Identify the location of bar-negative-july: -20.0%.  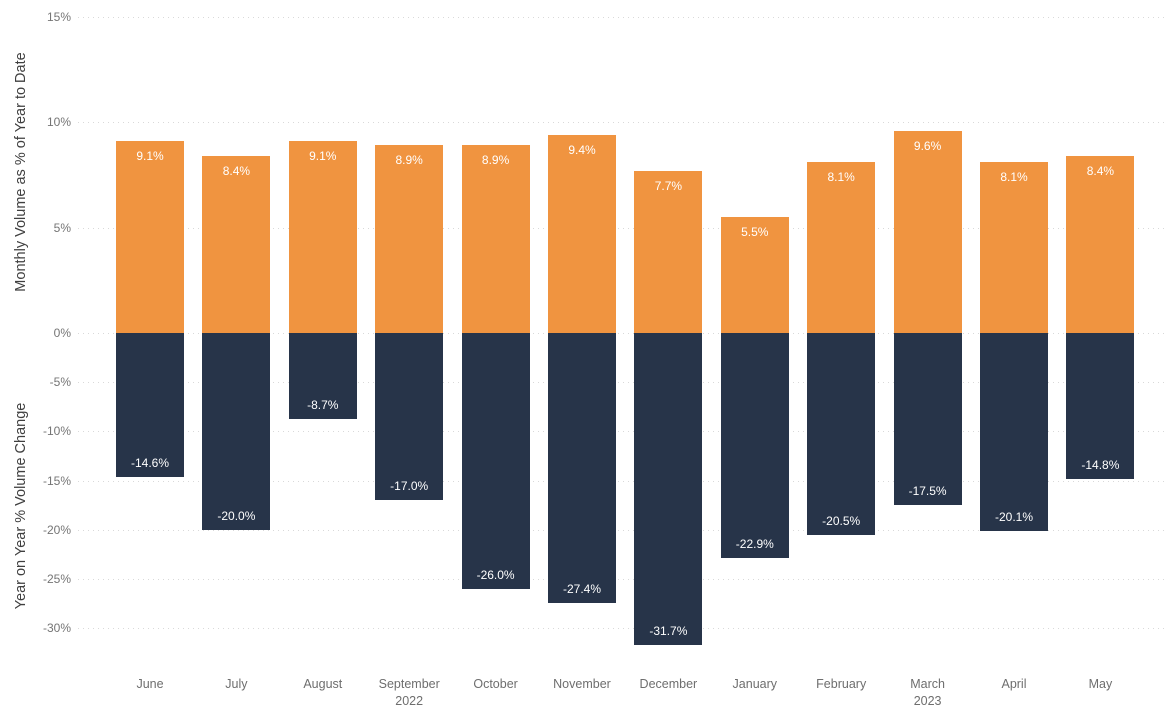
(236, 431).